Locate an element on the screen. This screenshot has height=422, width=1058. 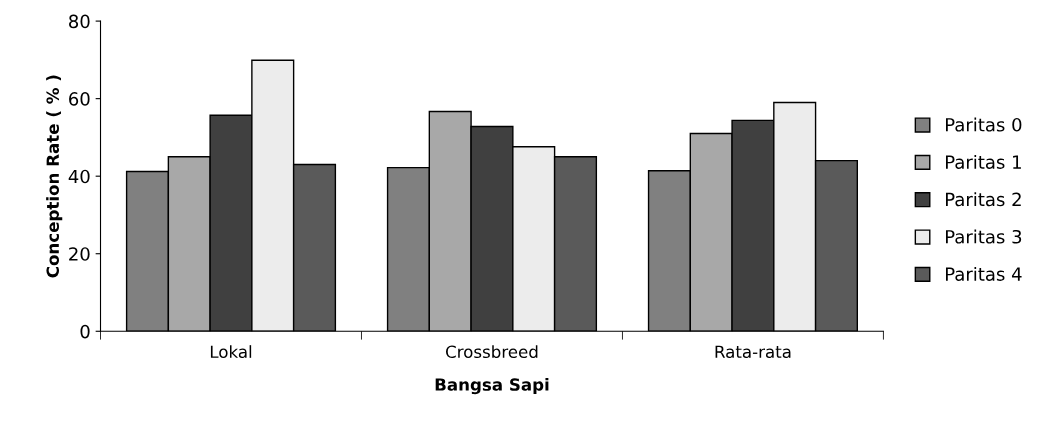
y-tick-label: 20 is located at coordinates (79, 254).